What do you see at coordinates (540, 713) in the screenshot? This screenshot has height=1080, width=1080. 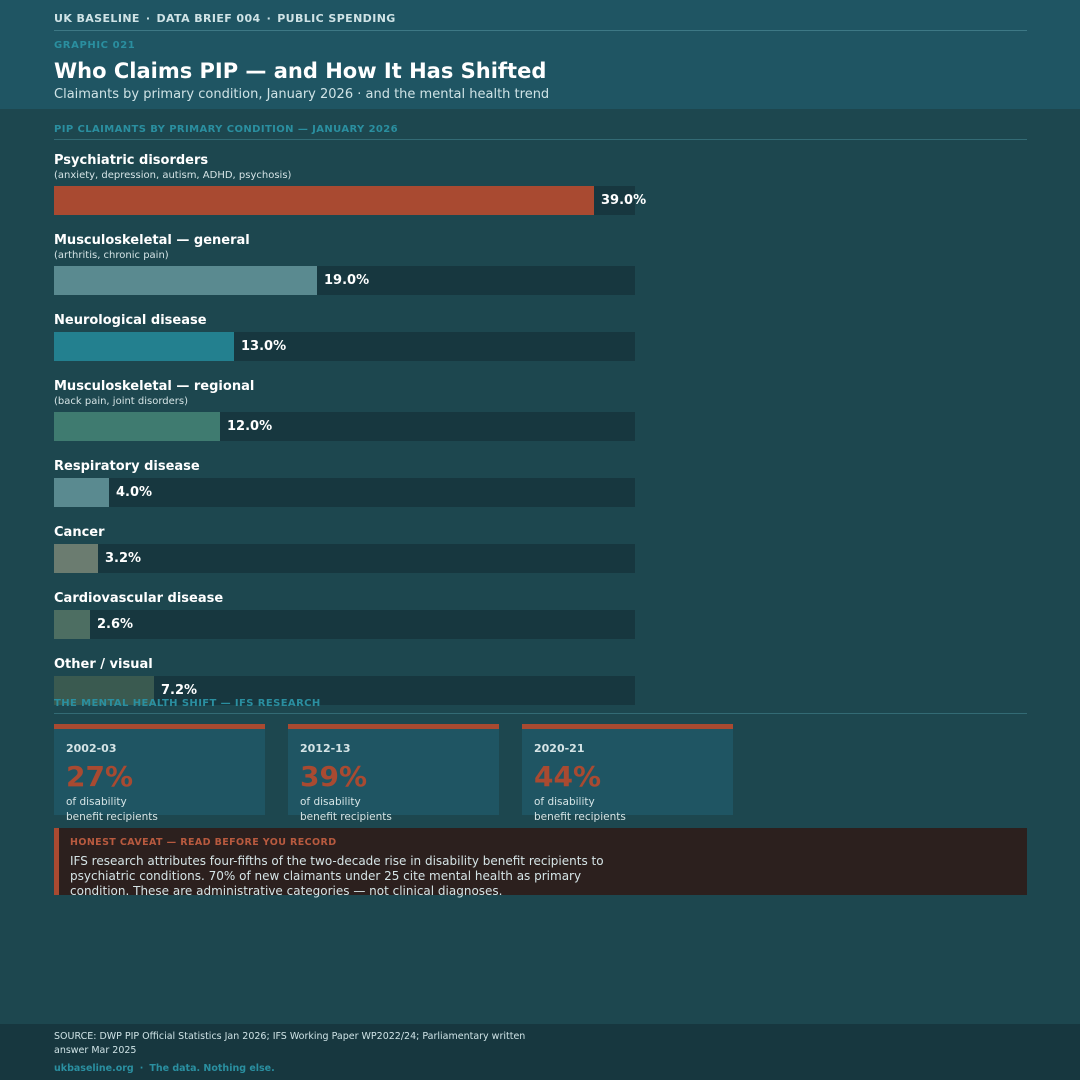 I see `trend-divider` at bounding box center [540, 713].